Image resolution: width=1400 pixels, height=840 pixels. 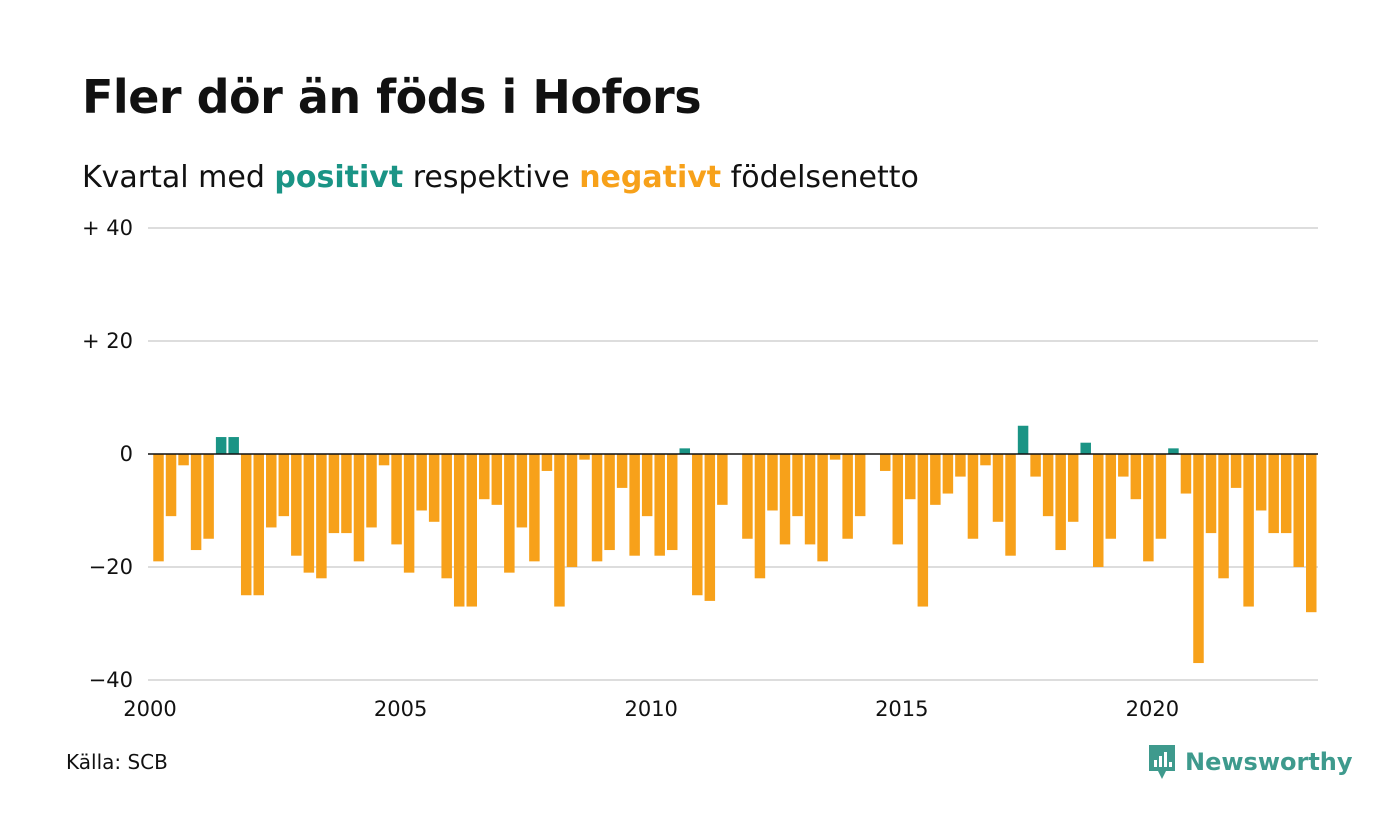 What do you see at coordinates (392, 97) in the screenshot?
I see `chart-title: Fler dör än föds i Hofors` at bounding box center [392, 97].